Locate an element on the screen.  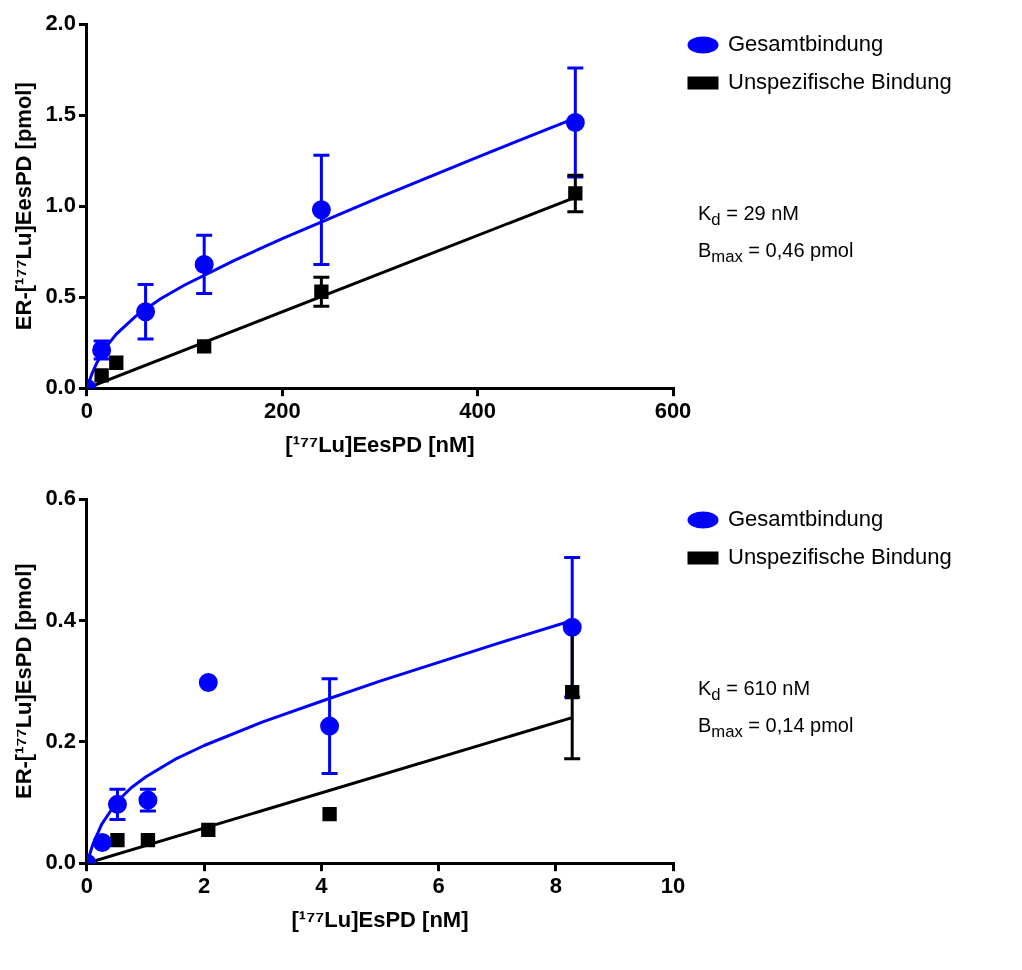
x-tick-label: 8 is located at coordinates (555, 886).